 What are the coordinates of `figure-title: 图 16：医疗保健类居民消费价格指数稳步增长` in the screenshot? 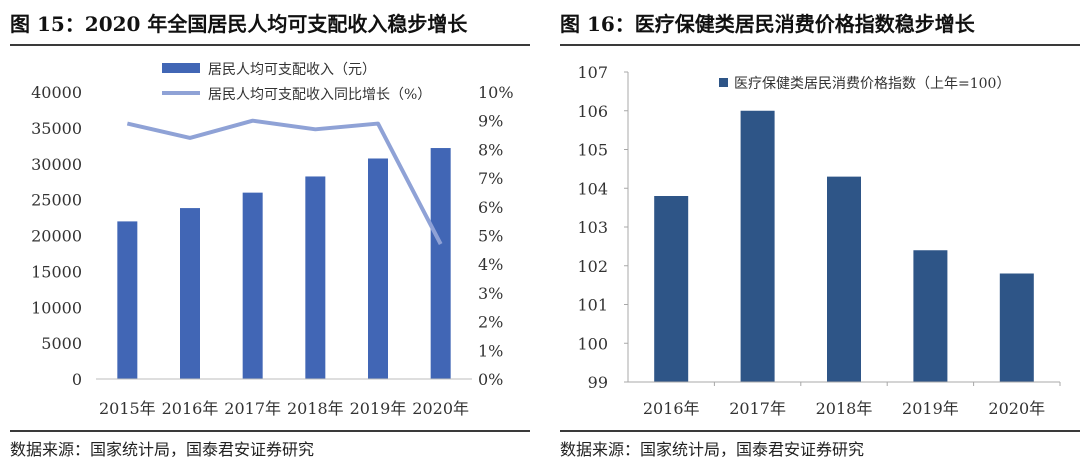 It's located at (767, 24).